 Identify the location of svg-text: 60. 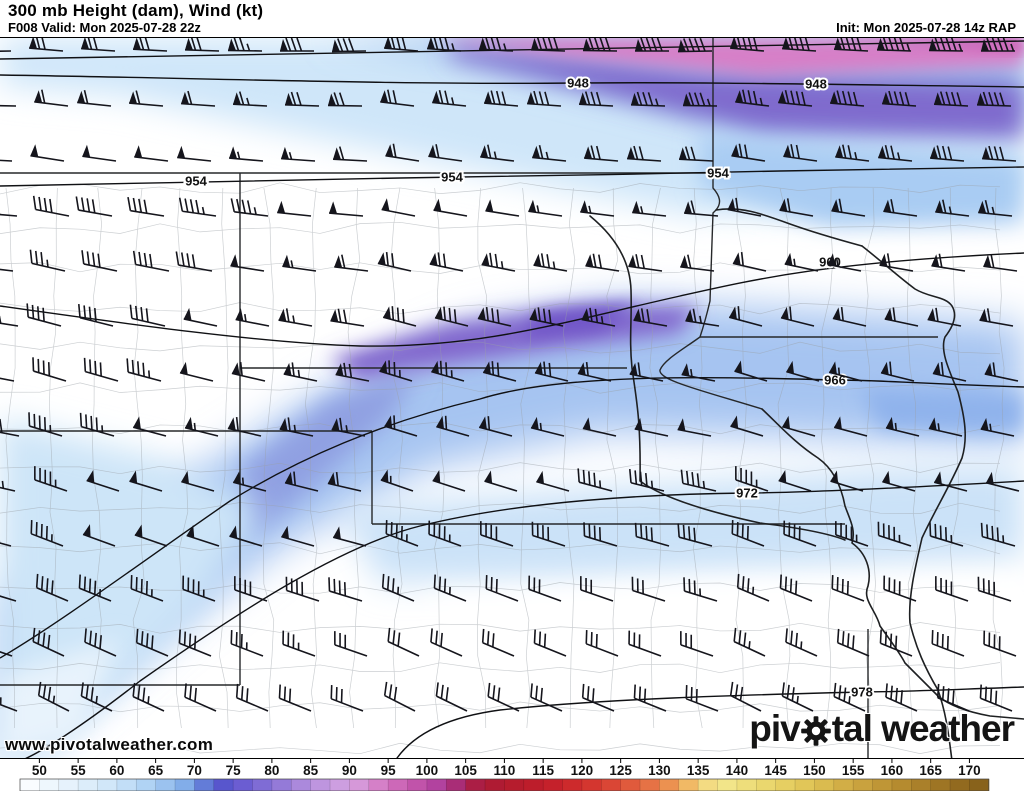
(116, 770).